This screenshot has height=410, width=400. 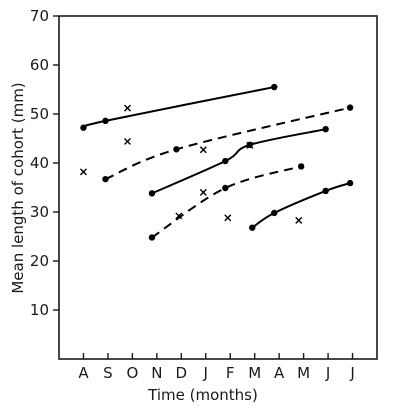 I want to click on y-tick-label: 20, so click(x=39, y=261).